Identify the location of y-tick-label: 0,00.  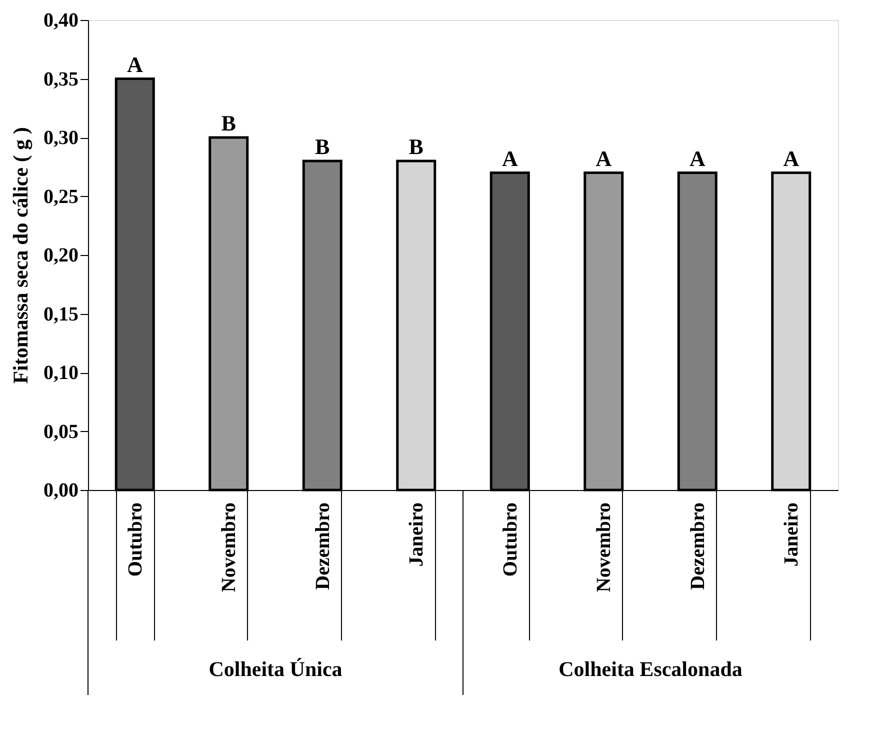
(61, 491).